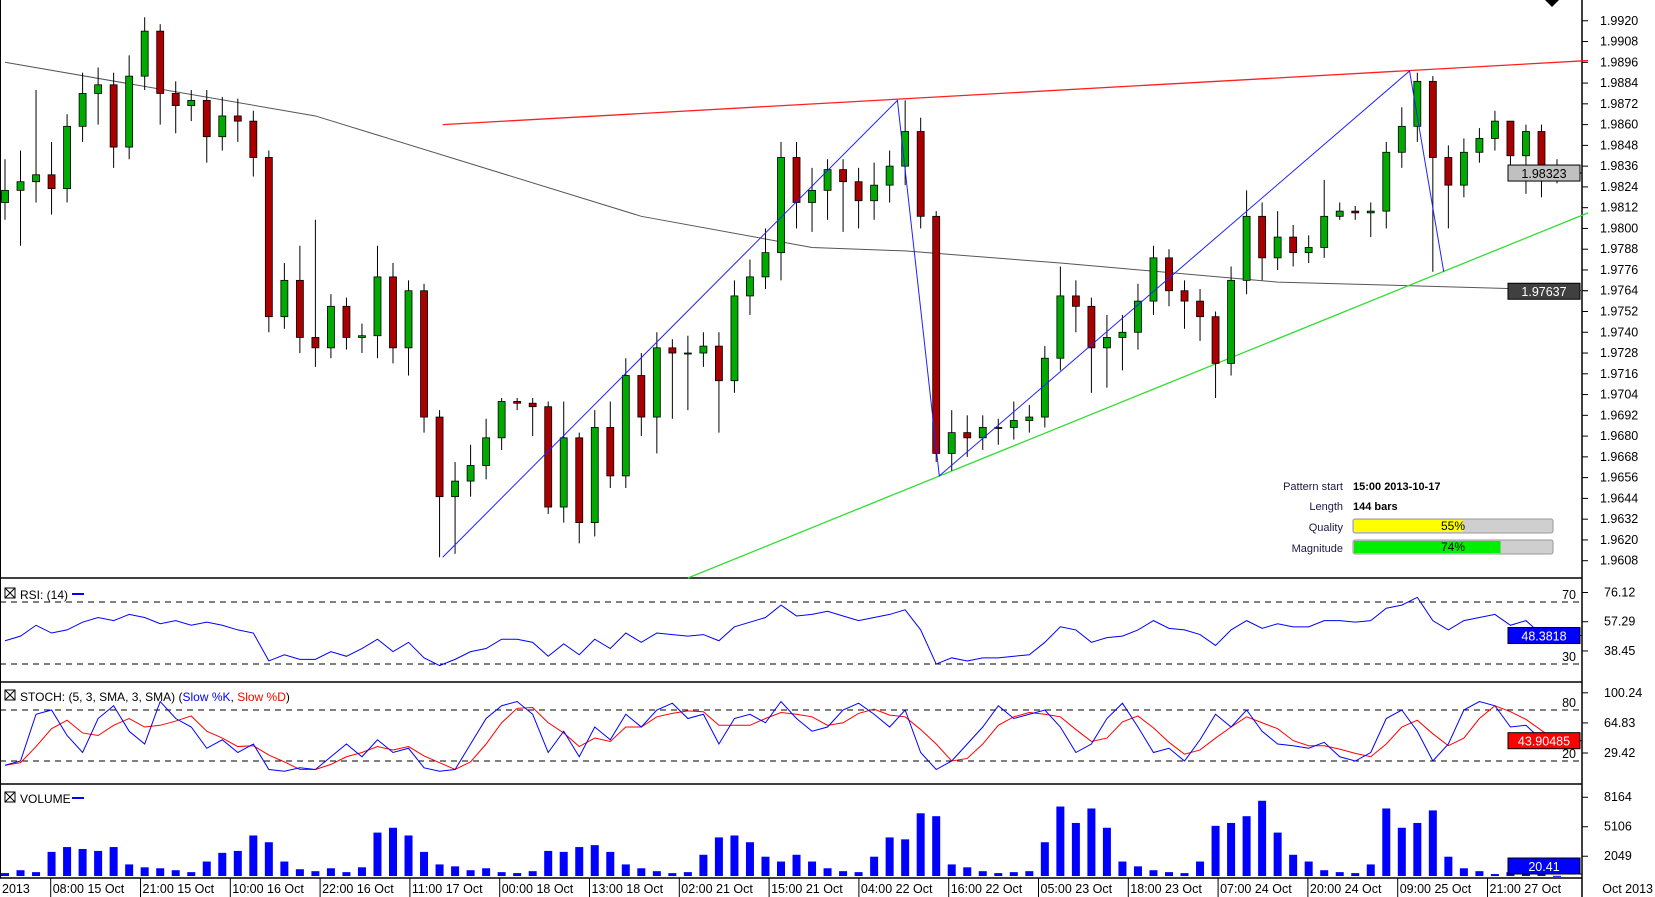 The height and width of the screenshot is (897, 1655). What do you see at coordinates (10, 593) in the screenshot?
I see `rsi-close-icon` at bounding box center [10, 593].